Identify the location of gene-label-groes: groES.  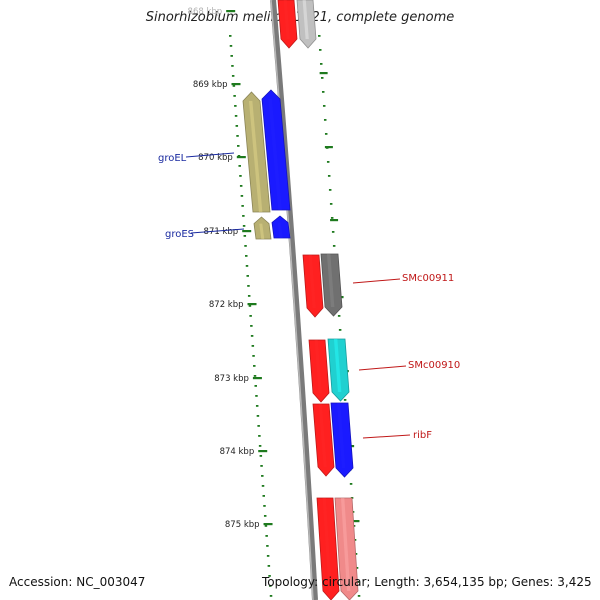
(179, 234).